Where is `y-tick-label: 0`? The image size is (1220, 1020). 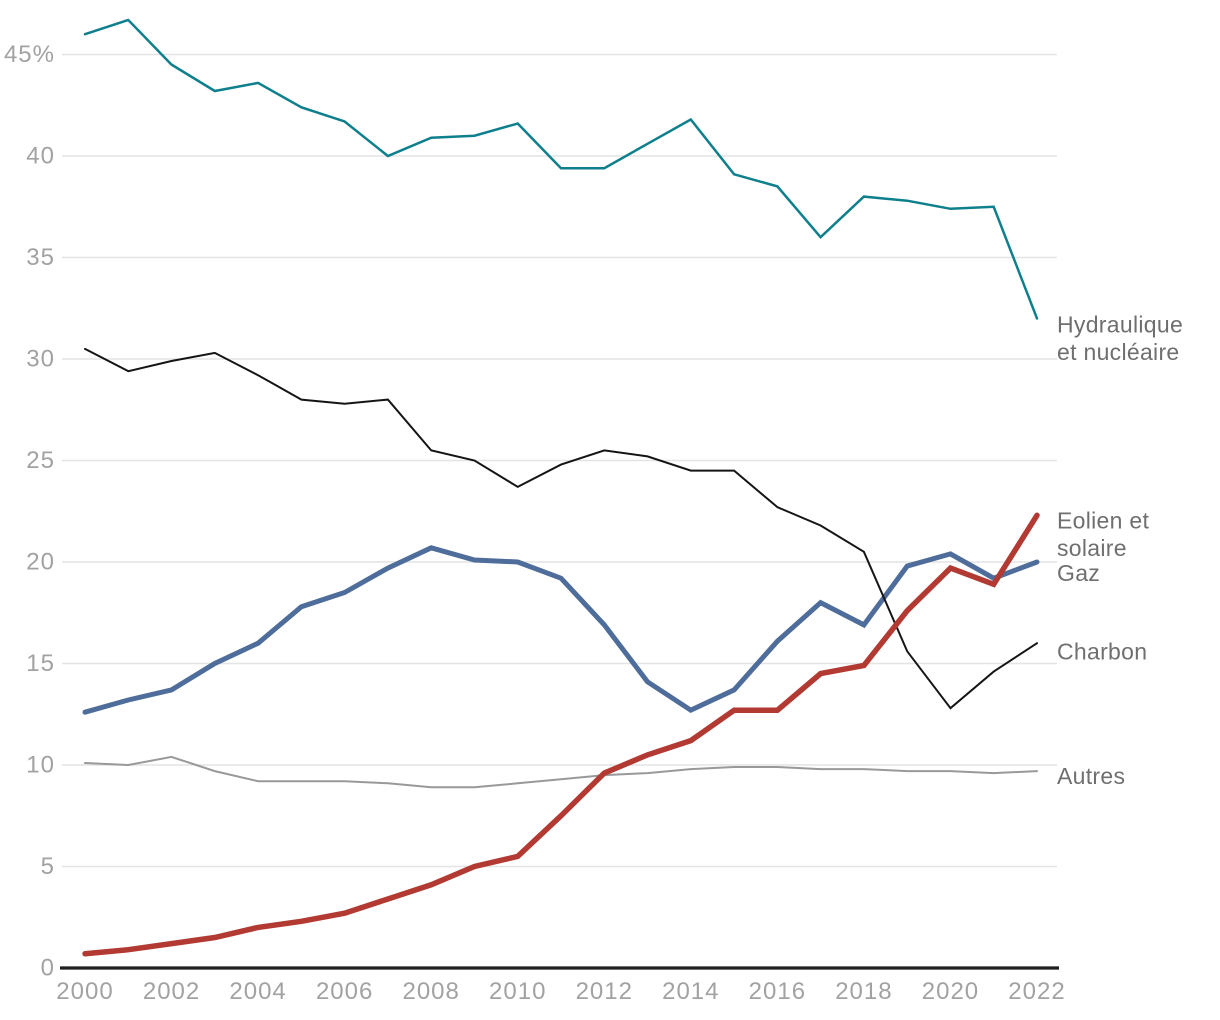 y-tick-label: 0 is located at coordinates (48, 968).